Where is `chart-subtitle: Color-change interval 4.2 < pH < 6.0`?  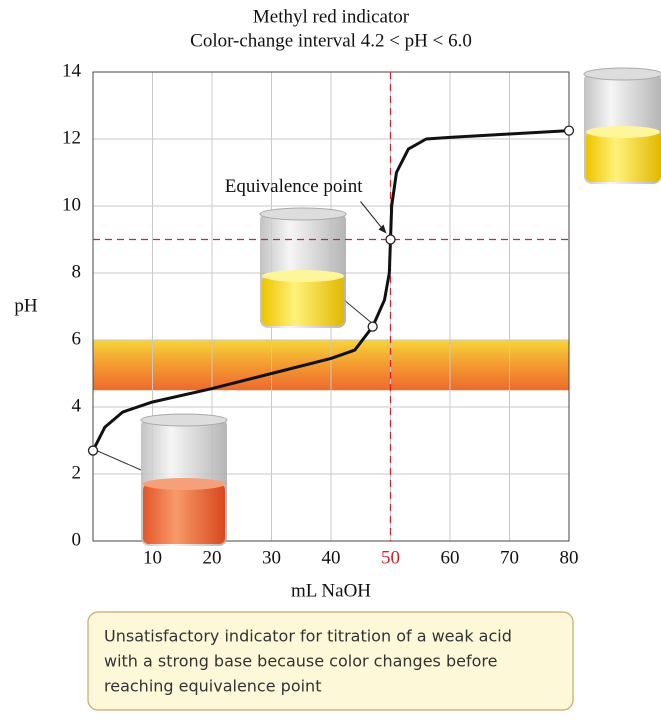 chart-subtitle: Color-change interval 4.2 < pH < 6.0 is located at coordinates (331, 40).